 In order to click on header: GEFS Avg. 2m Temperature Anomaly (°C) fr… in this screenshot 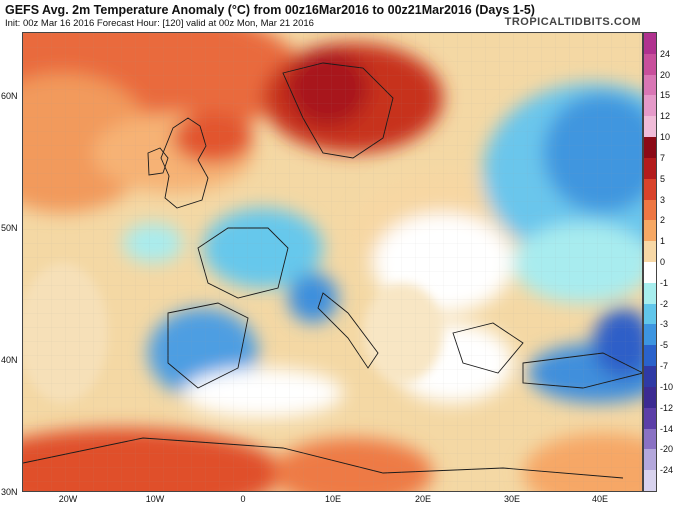, I will do `click(343, 16)`.